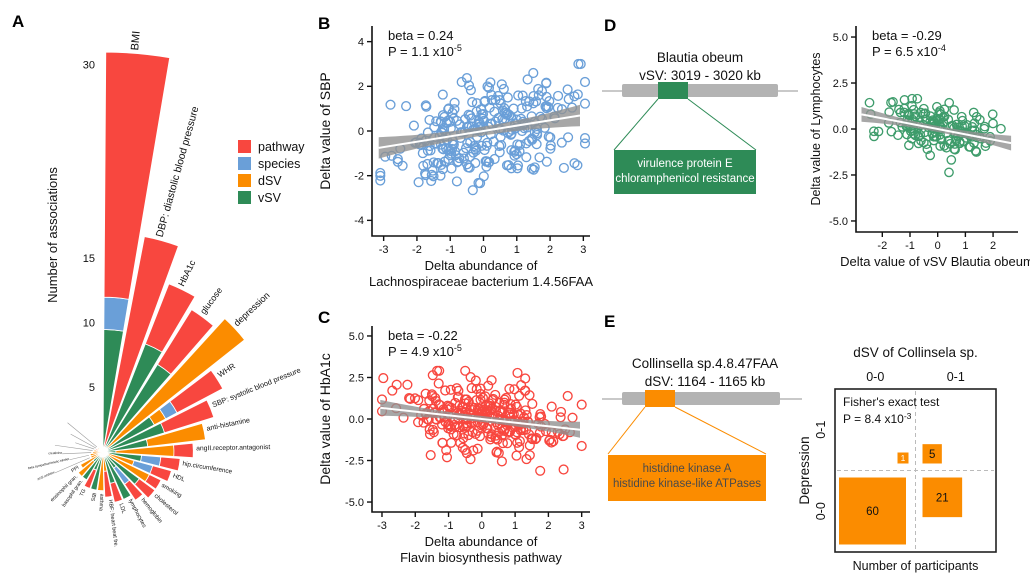 This screenshot has height=574, width=1030. I want to click on gene-annotation-line2: histidine kinase-like ATPases, so click(687, 484).